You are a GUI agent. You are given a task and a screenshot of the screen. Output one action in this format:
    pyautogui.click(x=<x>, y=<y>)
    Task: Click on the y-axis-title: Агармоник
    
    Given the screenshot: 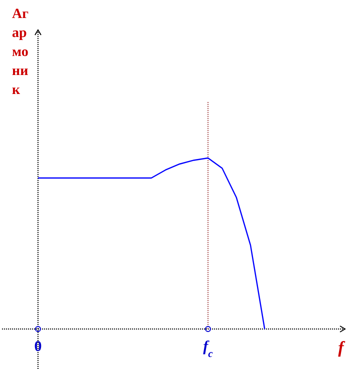 What is the action you would take?
    pyautogui.click(x=20, y=52)
    